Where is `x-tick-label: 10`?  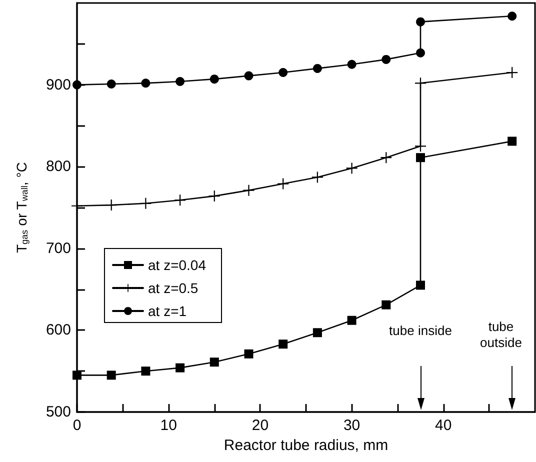
x-tick-label: 10 is located at coordinates (168, 425).